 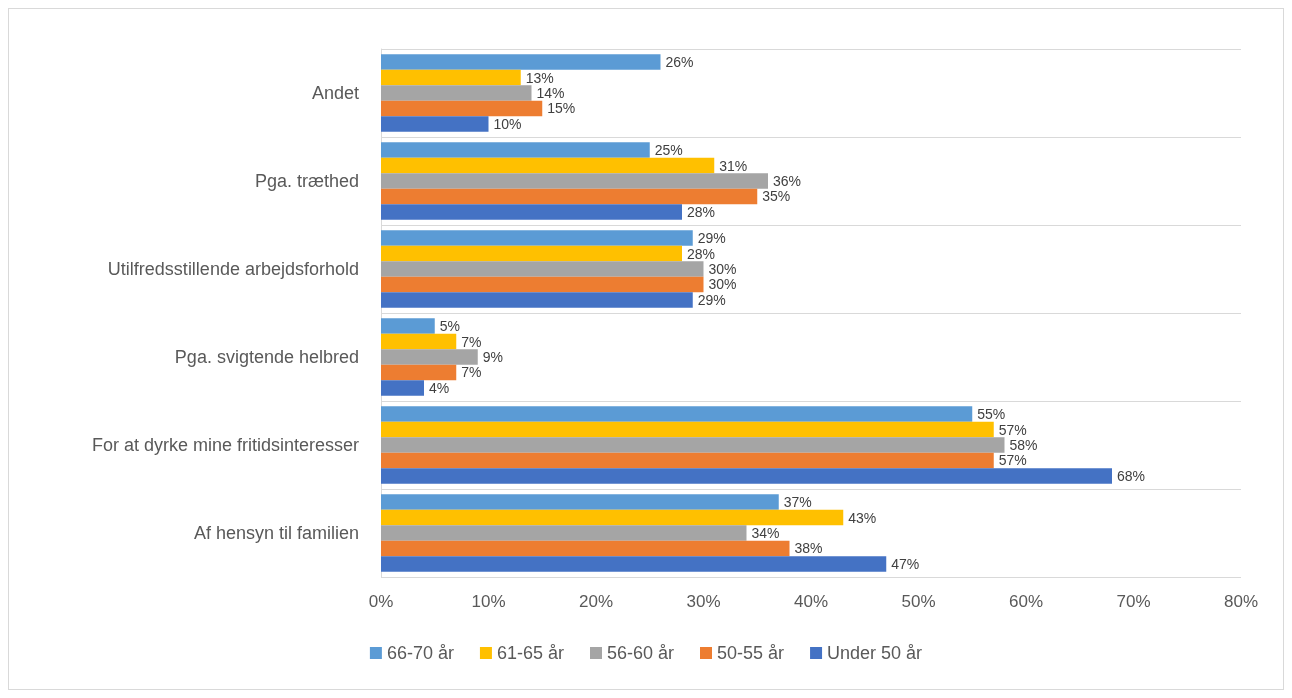 What do you see at coordinates (449, 326) in the screenshot?
I see `data-label: 5%` at bounding box center [449, 326].